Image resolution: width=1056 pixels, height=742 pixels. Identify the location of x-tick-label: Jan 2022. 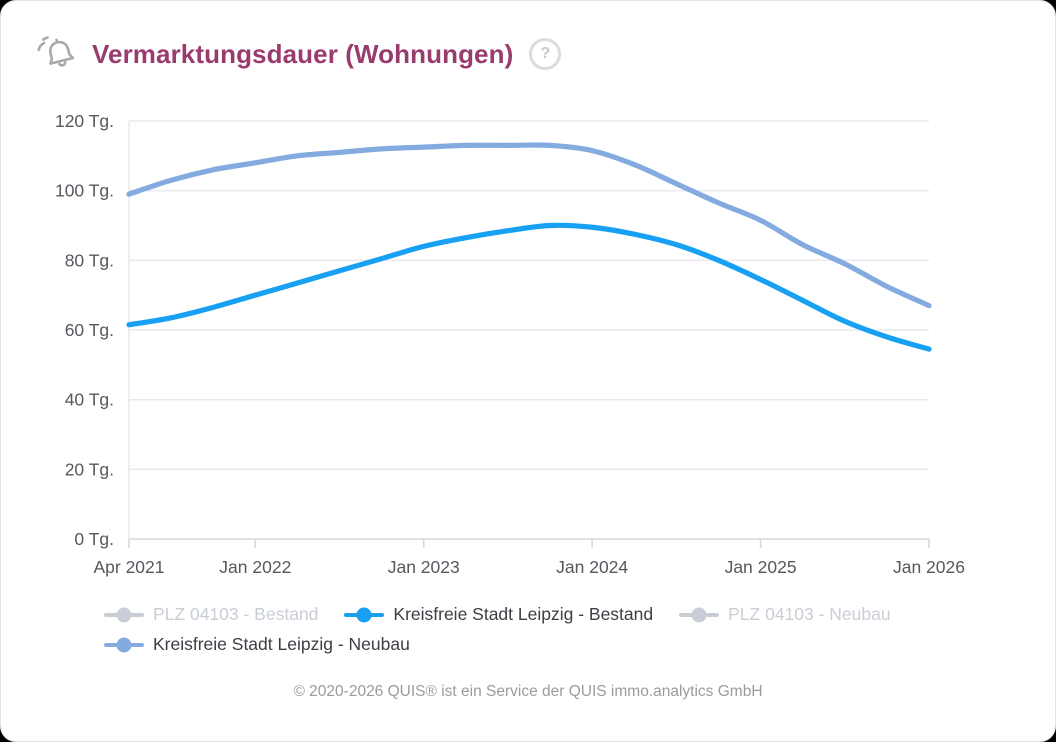
(255, 567).